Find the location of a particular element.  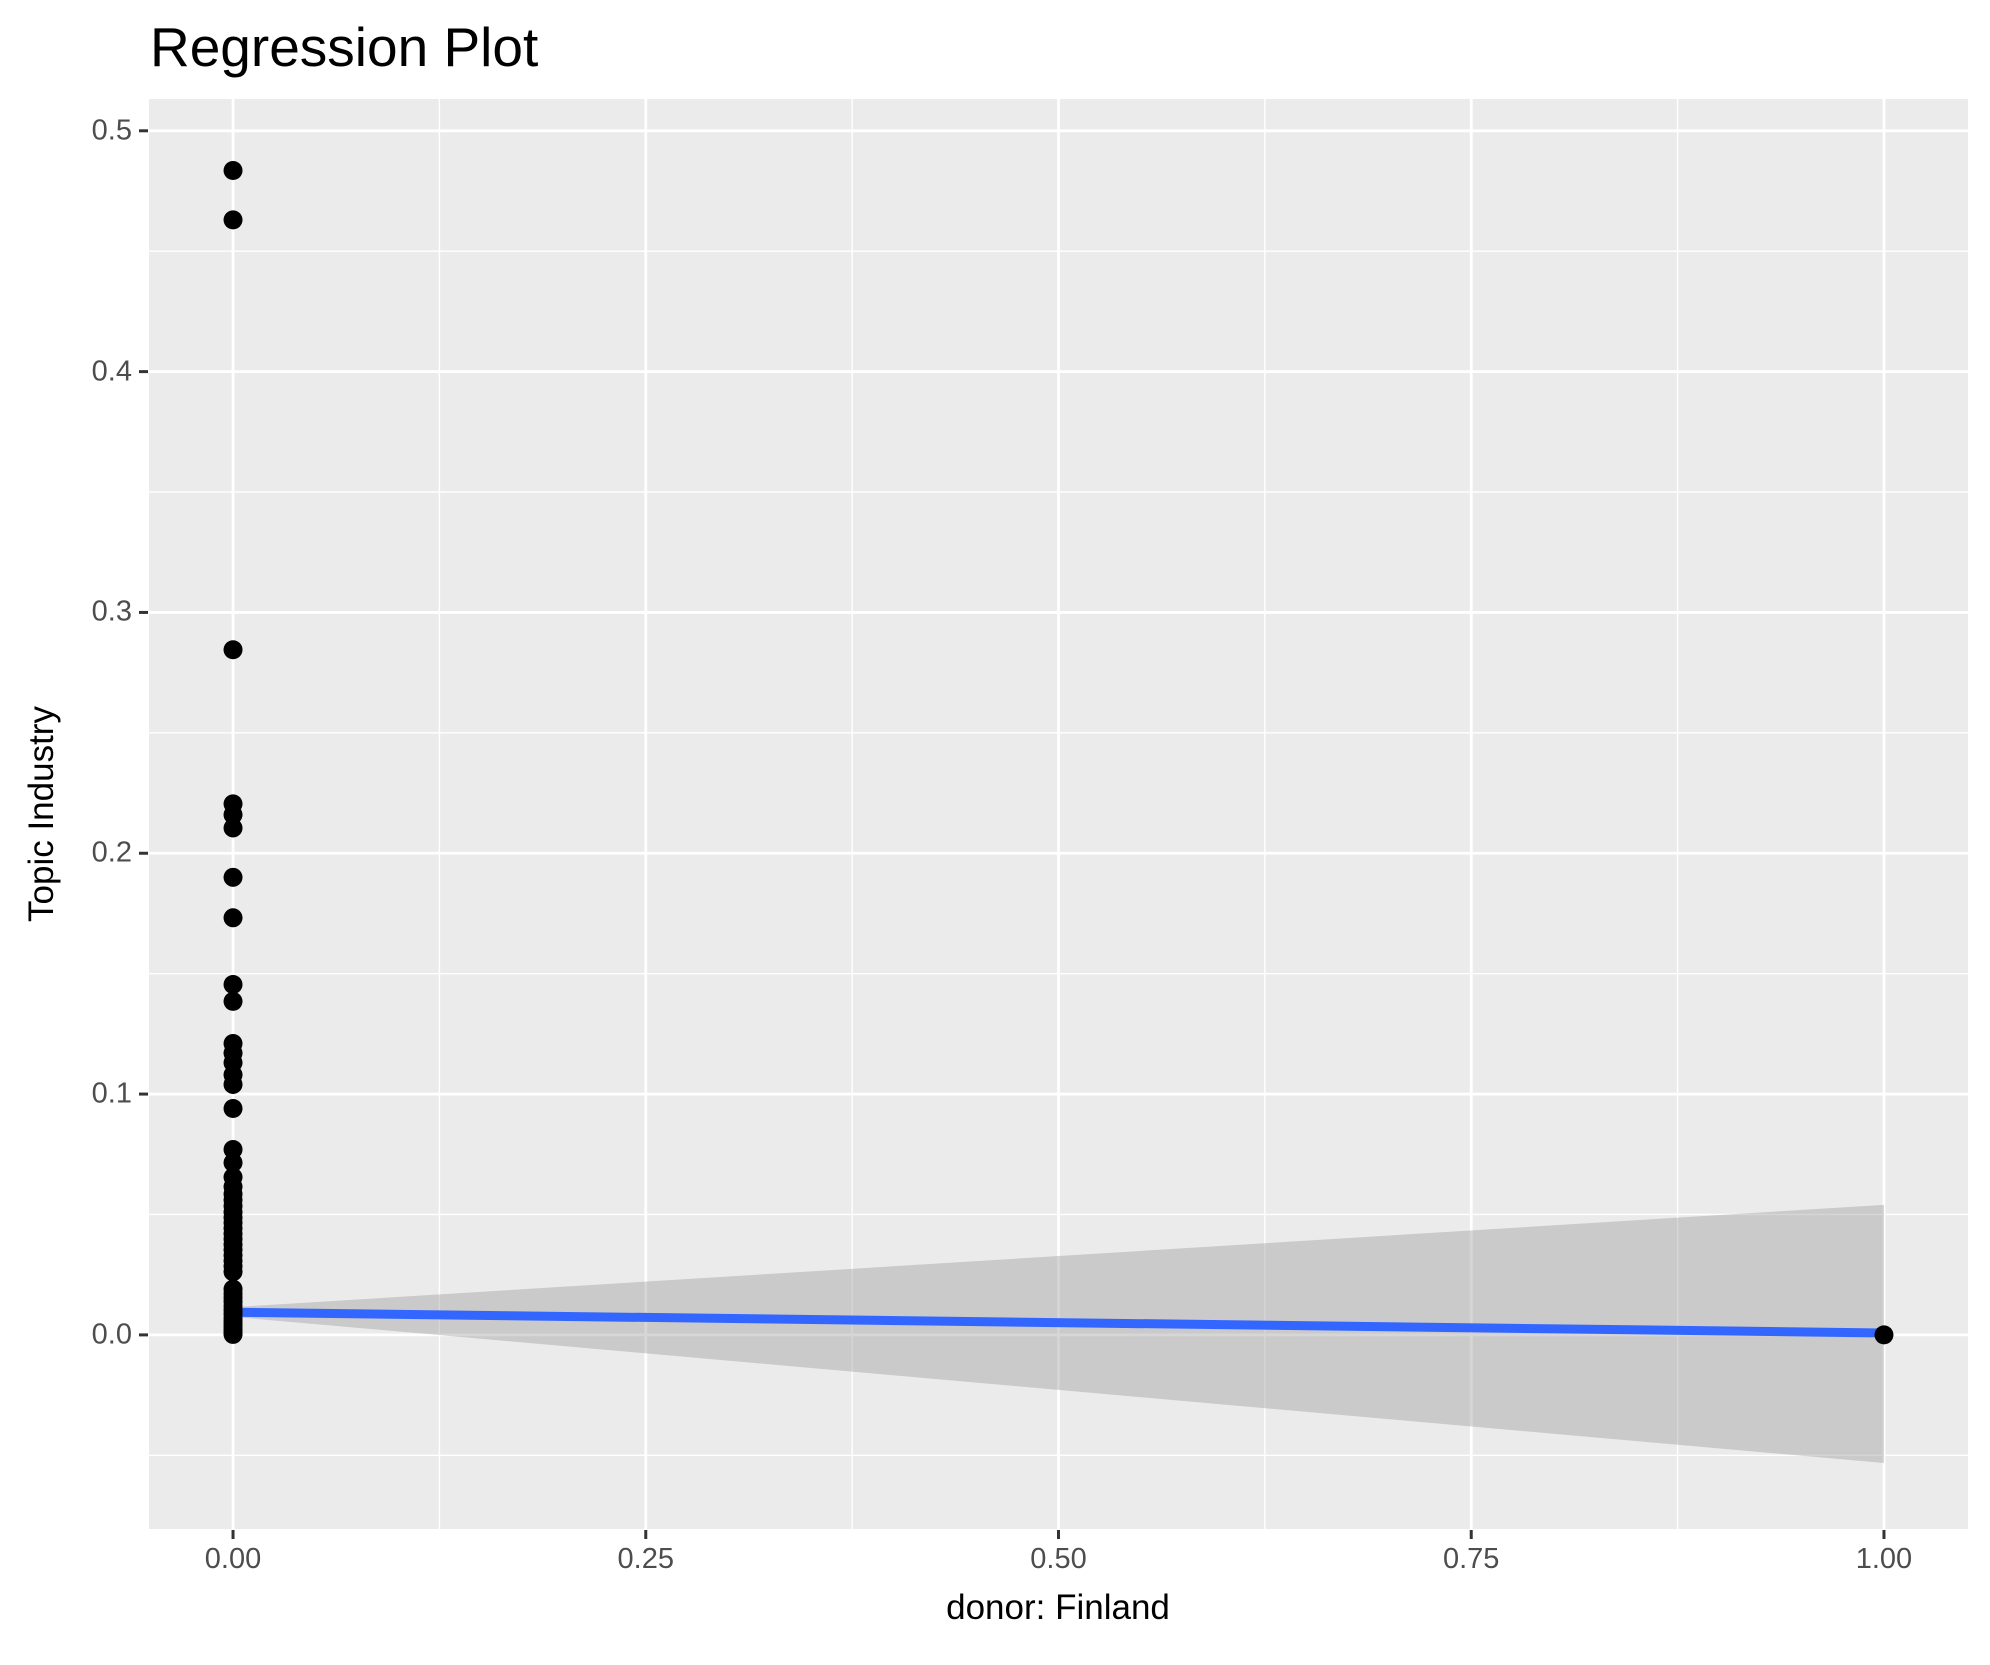

x-tick-label: 0.00 is located at coordinates (233, 1559).